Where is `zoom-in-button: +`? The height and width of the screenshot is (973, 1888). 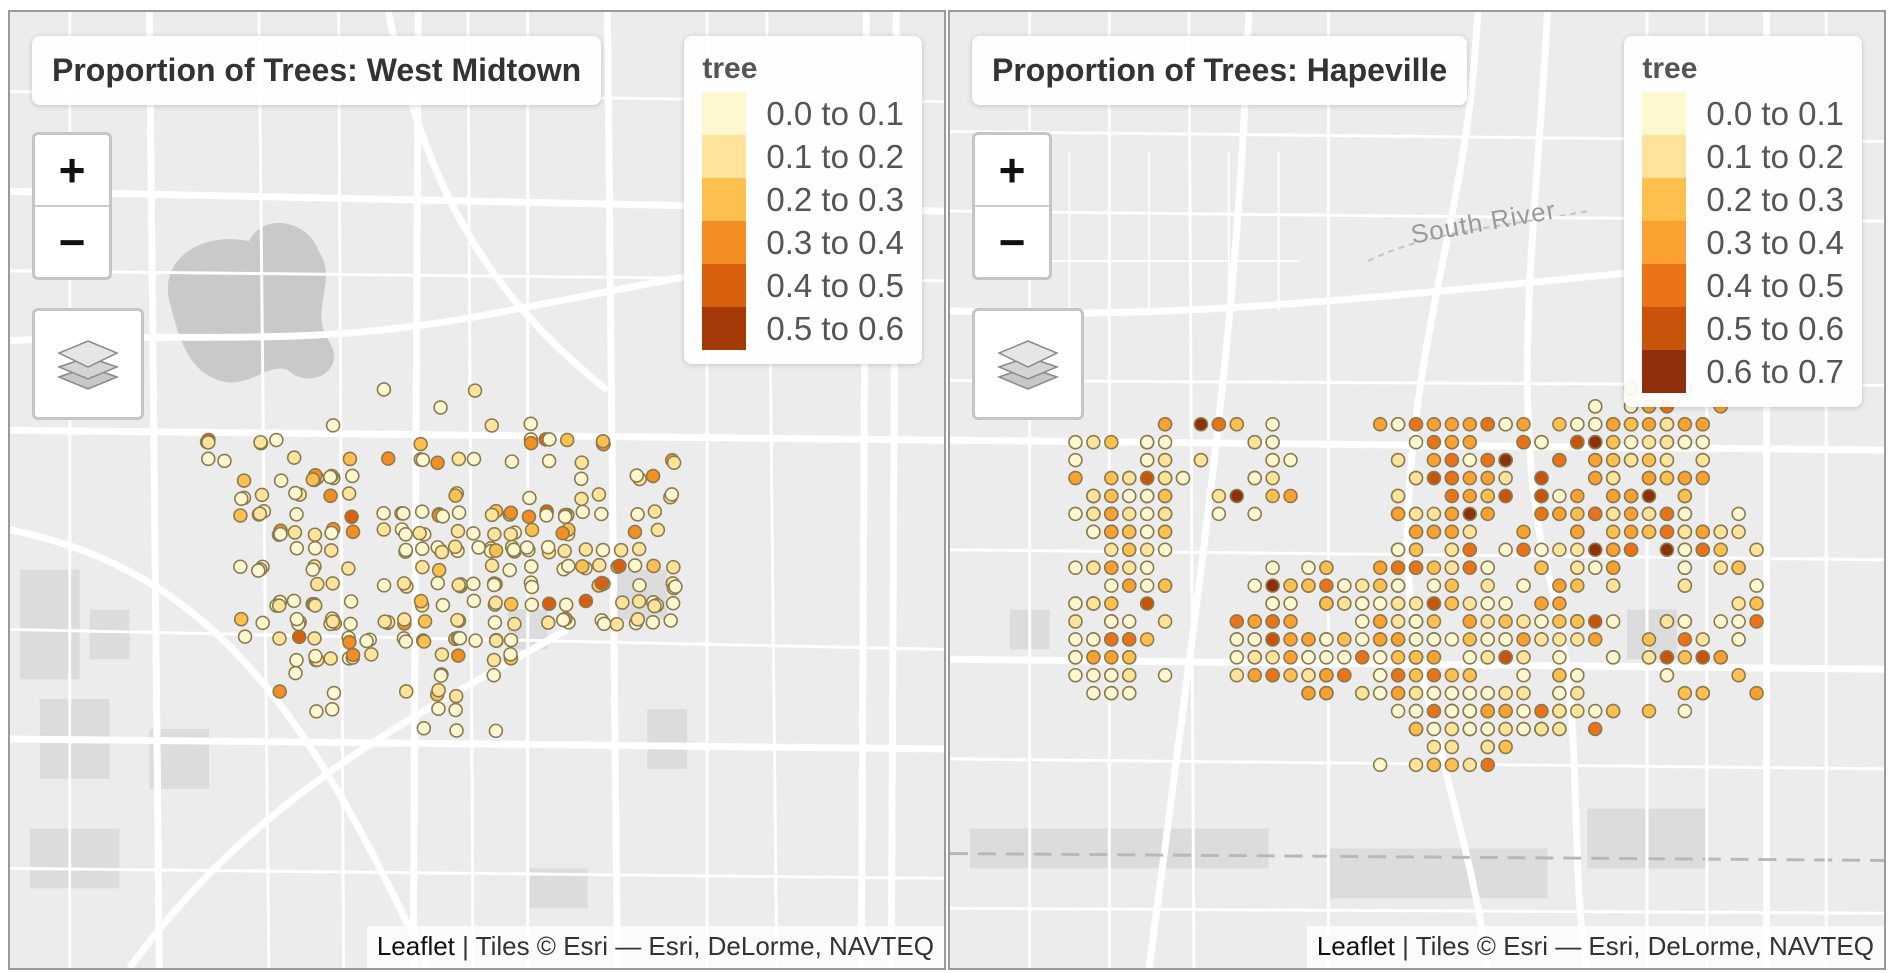 zoom-in-button: + is located at coordinates (72, 170).